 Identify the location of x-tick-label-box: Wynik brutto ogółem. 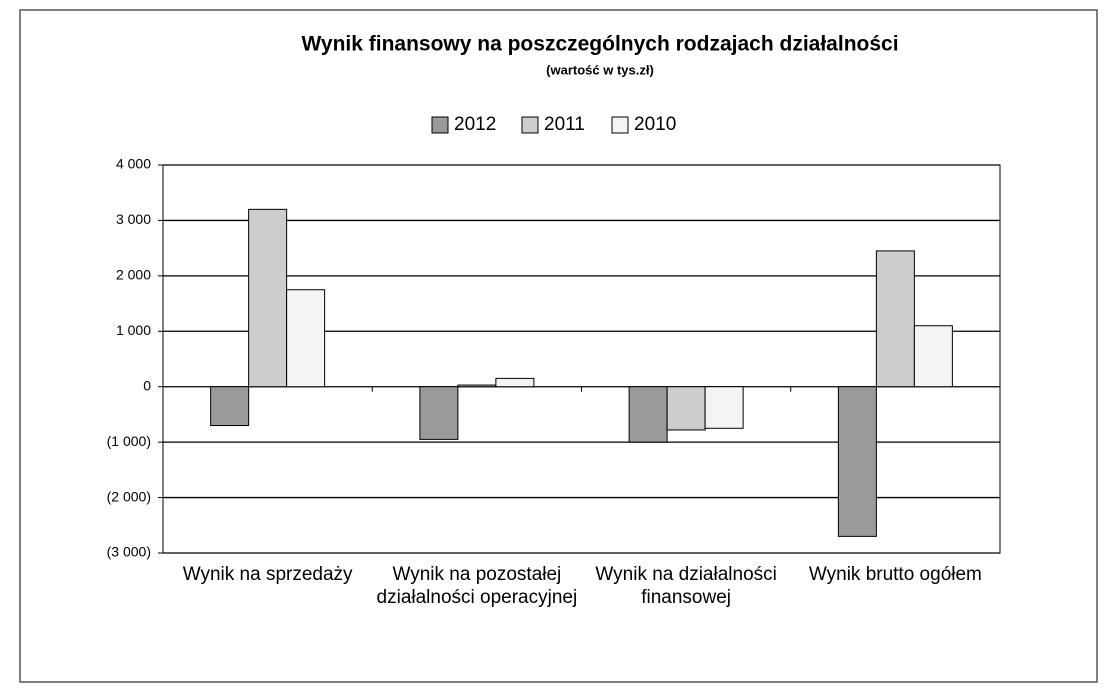
(895, 574).